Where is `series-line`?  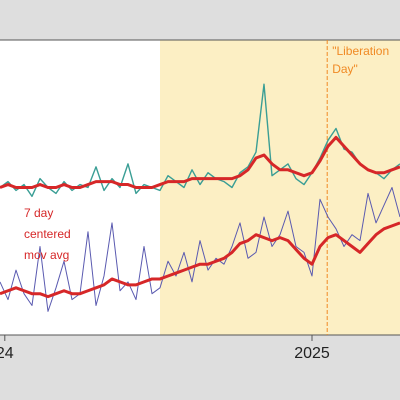
series-line is located at coordinates (200, 162).